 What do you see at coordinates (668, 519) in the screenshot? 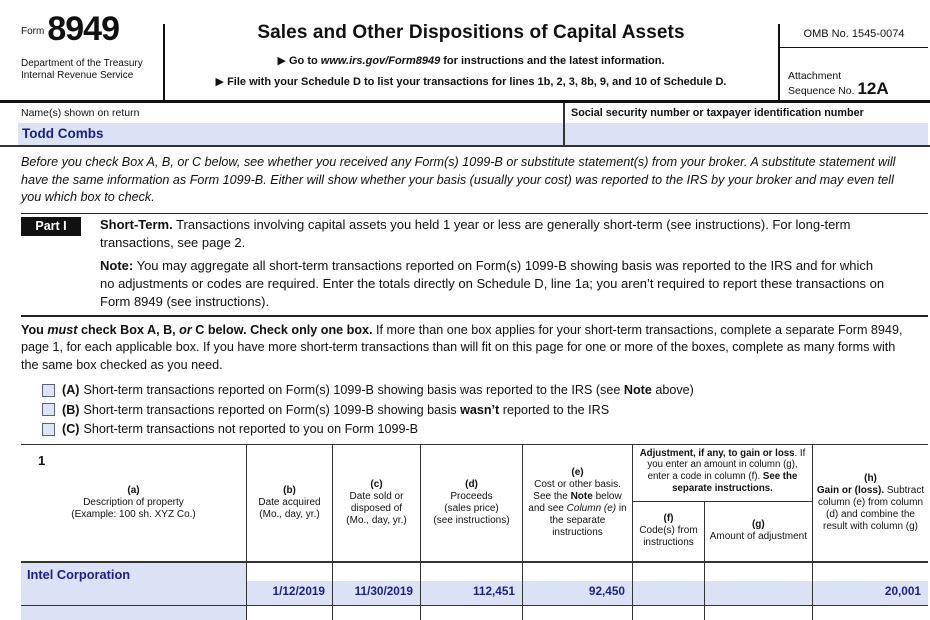
I see `col-f-tag: (f)` at bounding box center [668, 519].